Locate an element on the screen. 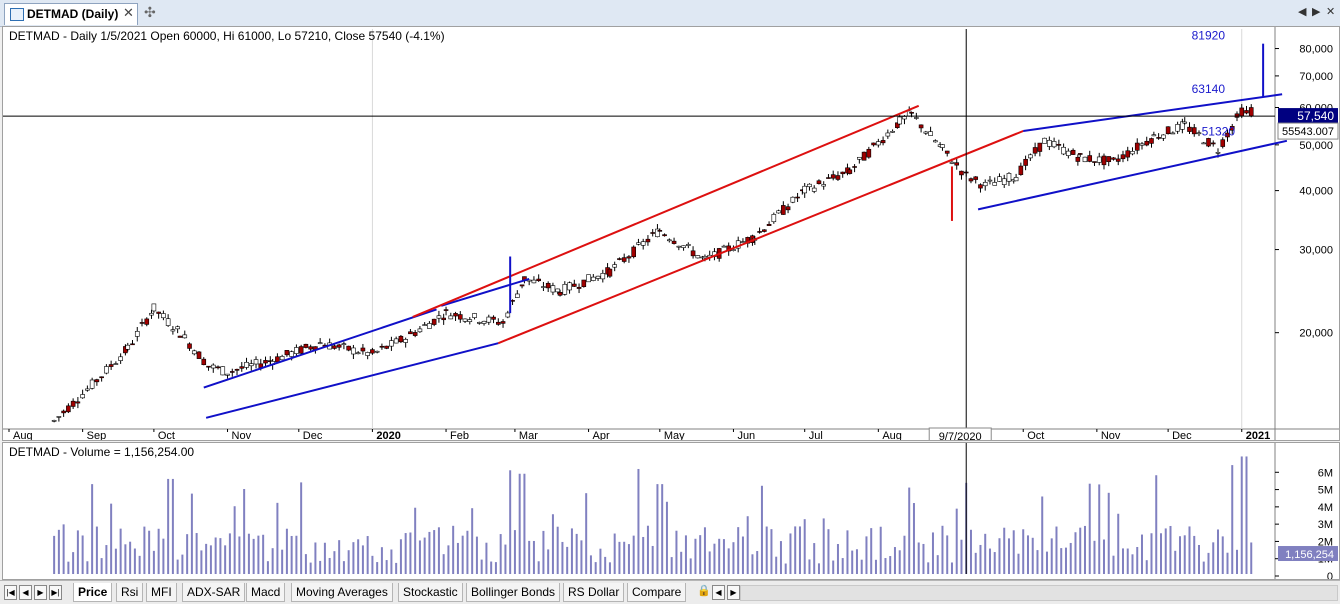 Image resolution: width=1340 pixels, height=604 pixels. close-window-icon: ✕ is located at coordinates (1331, 12).